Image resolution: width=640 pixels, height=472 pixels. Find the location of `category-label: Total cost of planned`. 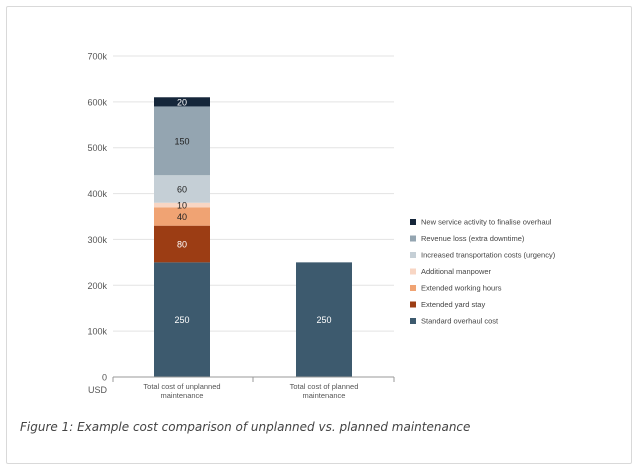

category-label: Total cost of planned is located at coordinates (324, 386).